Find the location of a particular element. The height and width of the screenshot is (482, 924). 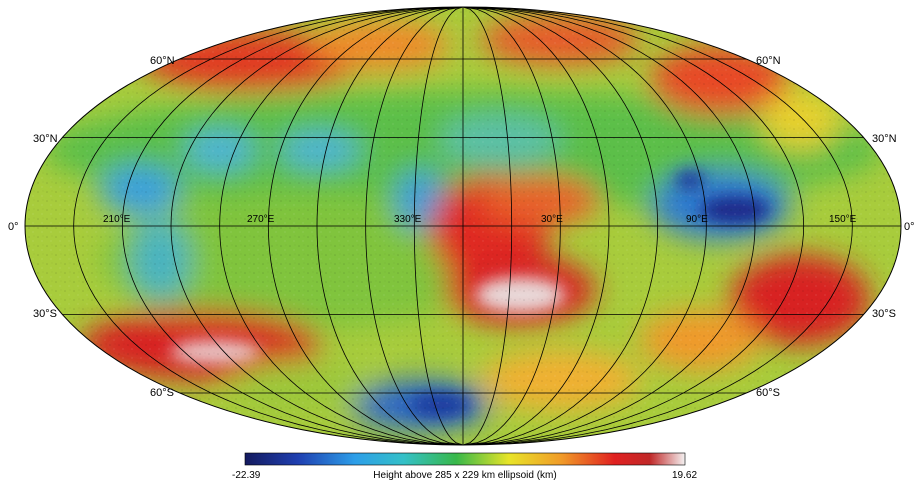

lat-label-30s-right: 30°S is located at coordinates (884, 314).